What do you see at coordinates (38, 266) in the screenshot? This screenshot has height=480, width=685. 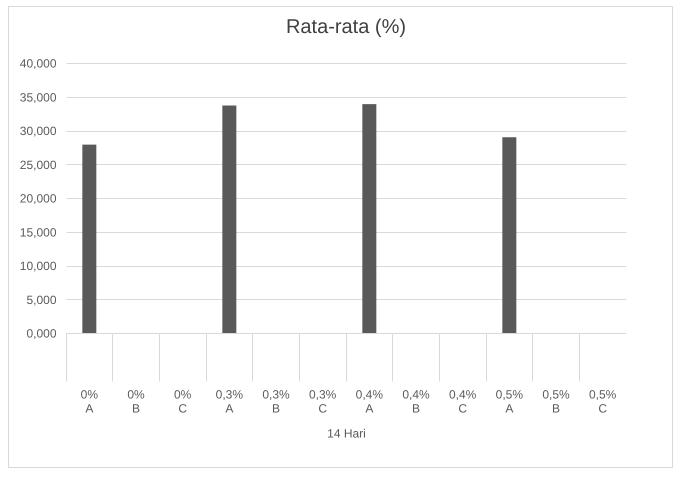 I see `y-tick-label: 10,000` at bounding box center [38, 266].